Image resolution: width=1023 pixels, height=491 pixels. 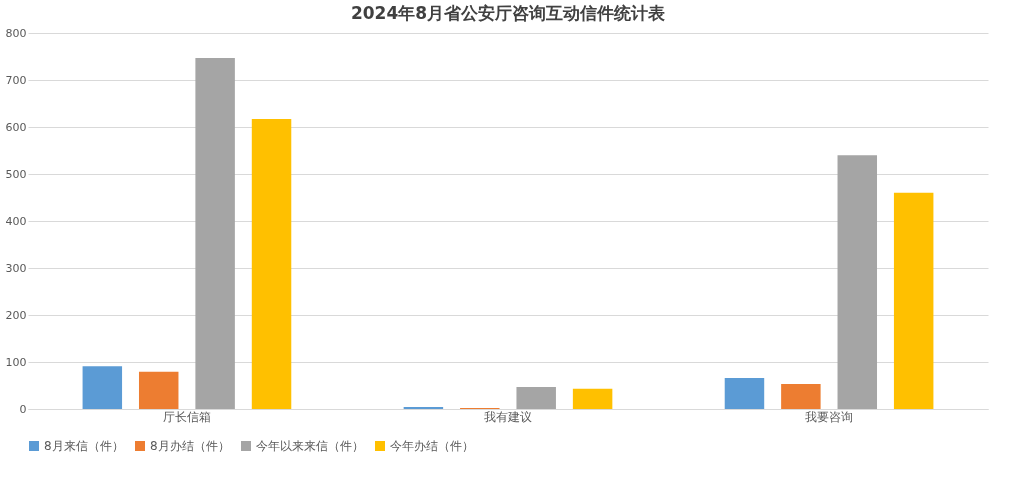 I want to click on y-tick-label: 500, so click(x=16, y=174).